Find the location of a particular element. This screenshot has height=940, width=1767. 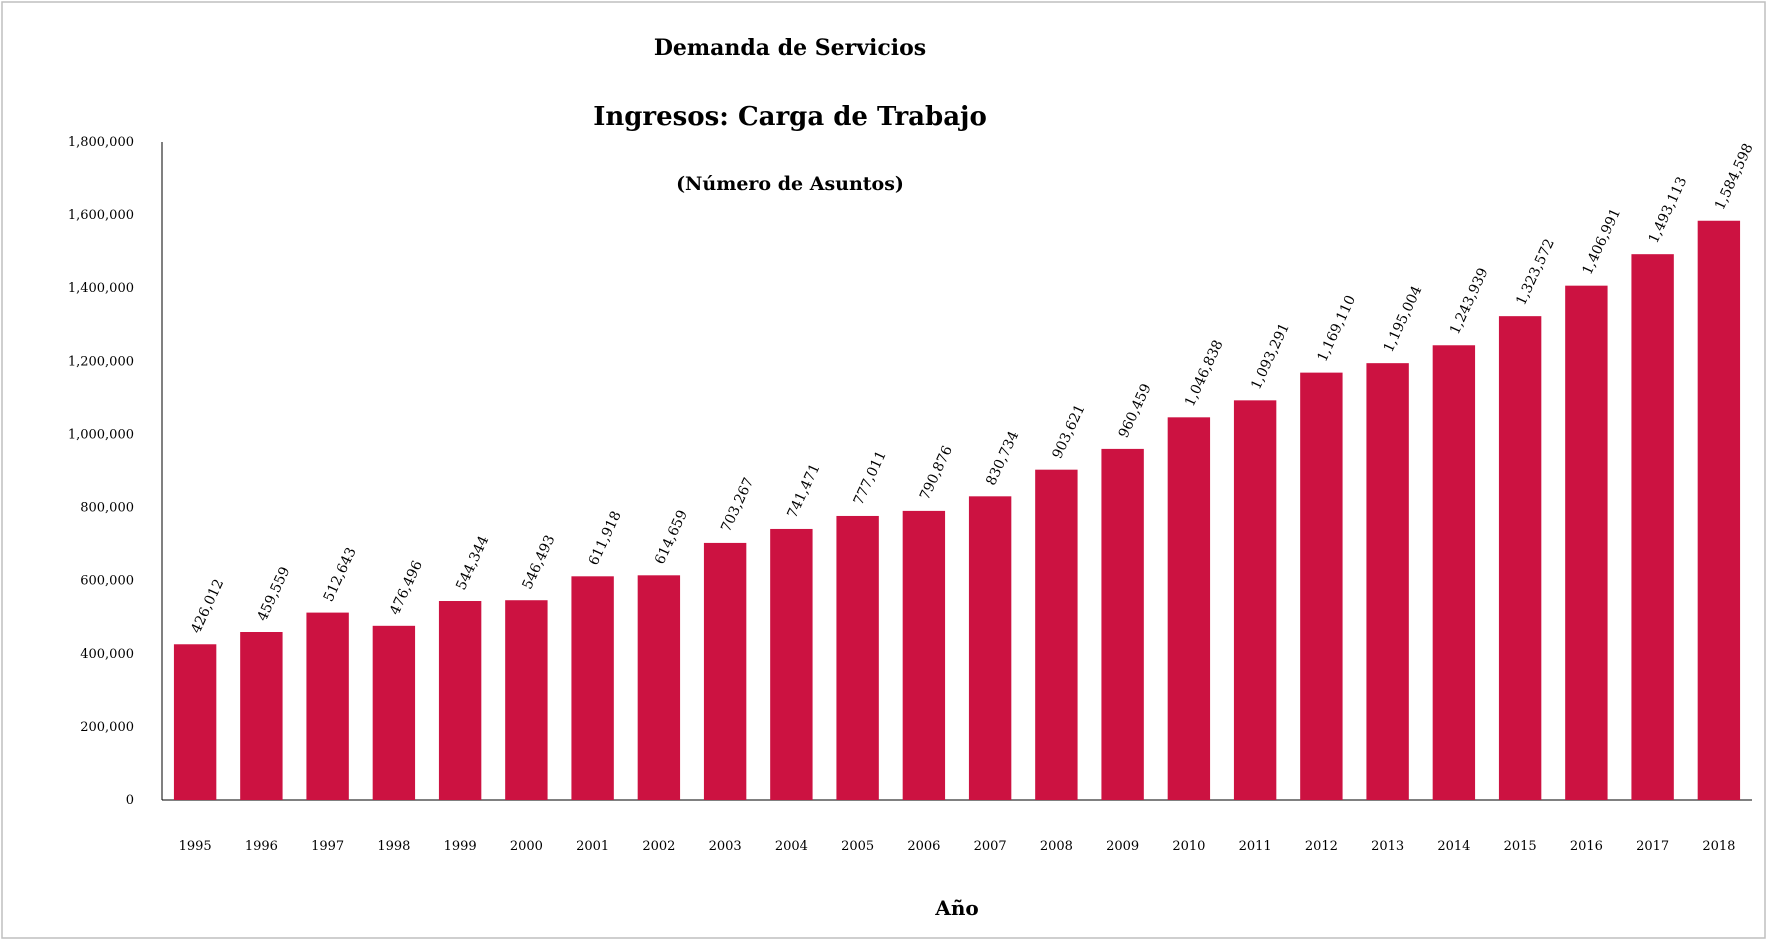

bar-2017 is located at coordinates (1652, 527).